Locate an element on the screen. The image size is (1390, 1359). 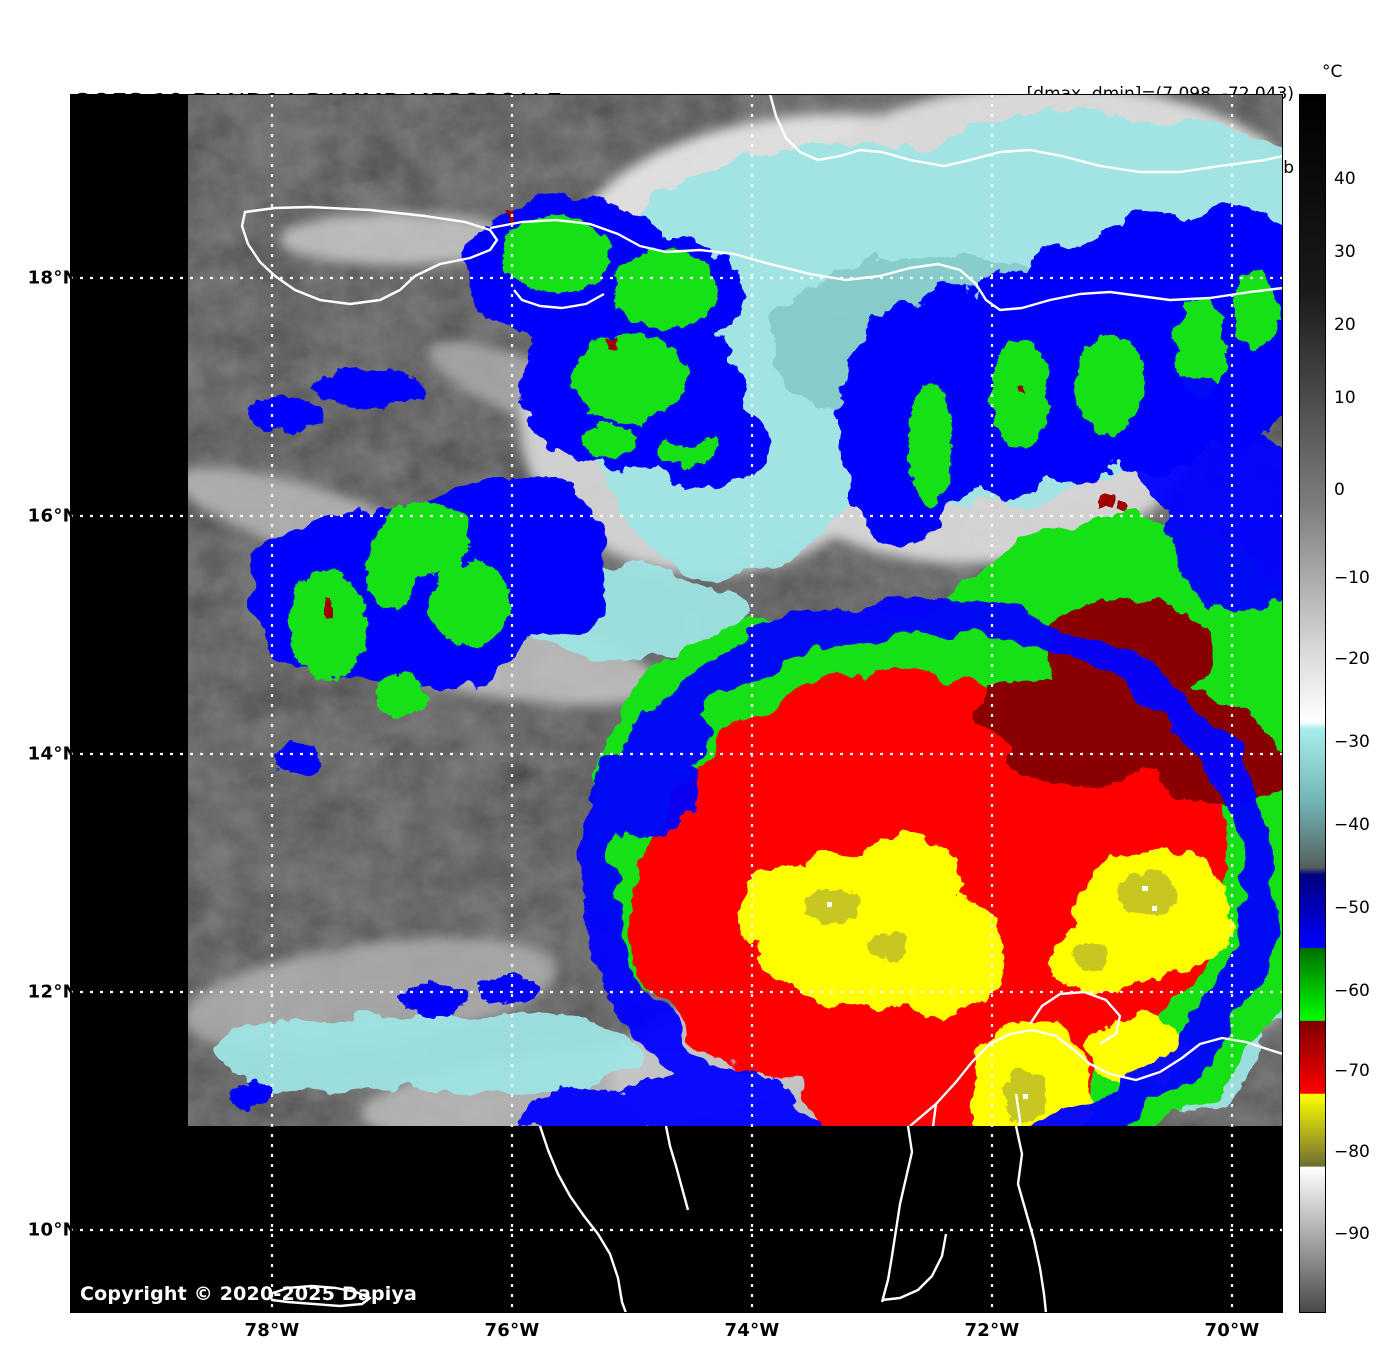
temperature-colorbar is located at coordinates (1312, 703).